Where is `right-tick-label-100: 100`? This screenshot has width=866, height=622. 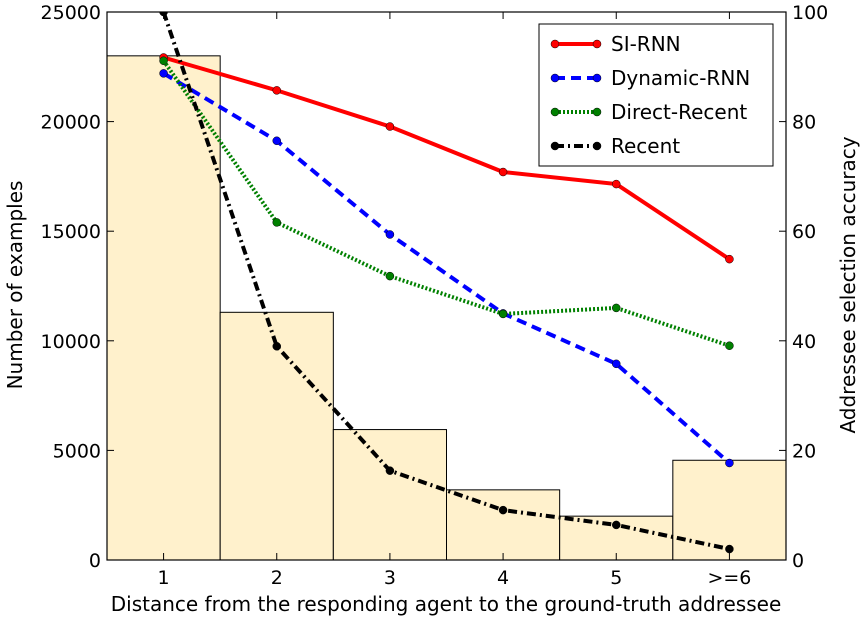
right-tick-label-100: 100 is located at coordinates (810, 13).